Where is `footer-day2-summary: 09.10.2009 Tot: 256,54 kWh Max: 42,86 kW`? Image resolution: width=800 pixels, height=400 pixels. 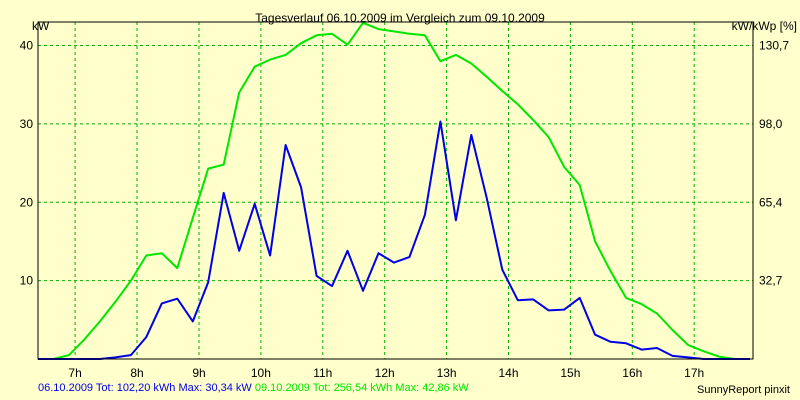
footer-day2-summary: 09.10.2009 Tot: 256,54 kWh Max: 42,86 kW is located at coordinates (361, 388).